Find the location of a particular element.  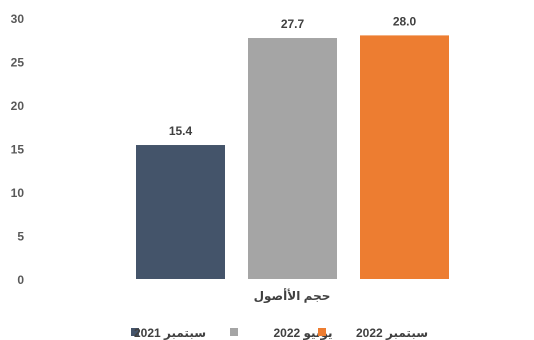

y-tick-label: 20 is located at coordinates (18, 106).